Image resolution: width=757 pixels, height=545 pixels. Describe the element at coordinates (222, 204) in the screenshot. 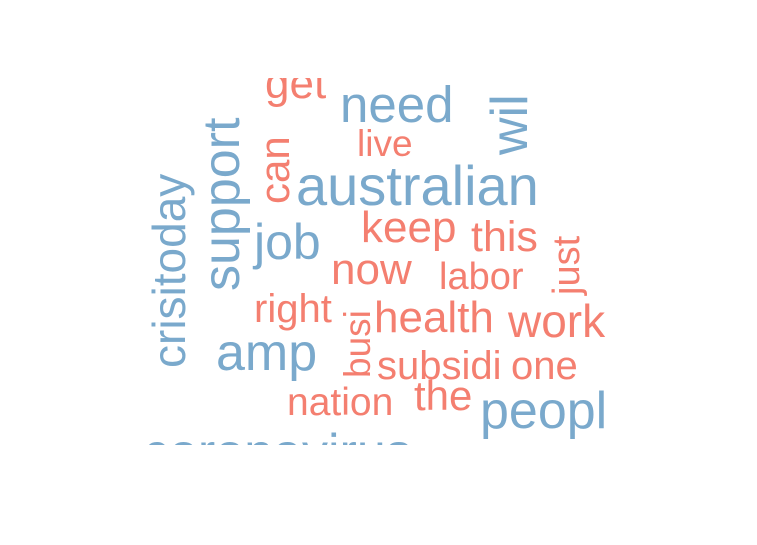

I see `word-support: support` at that location.